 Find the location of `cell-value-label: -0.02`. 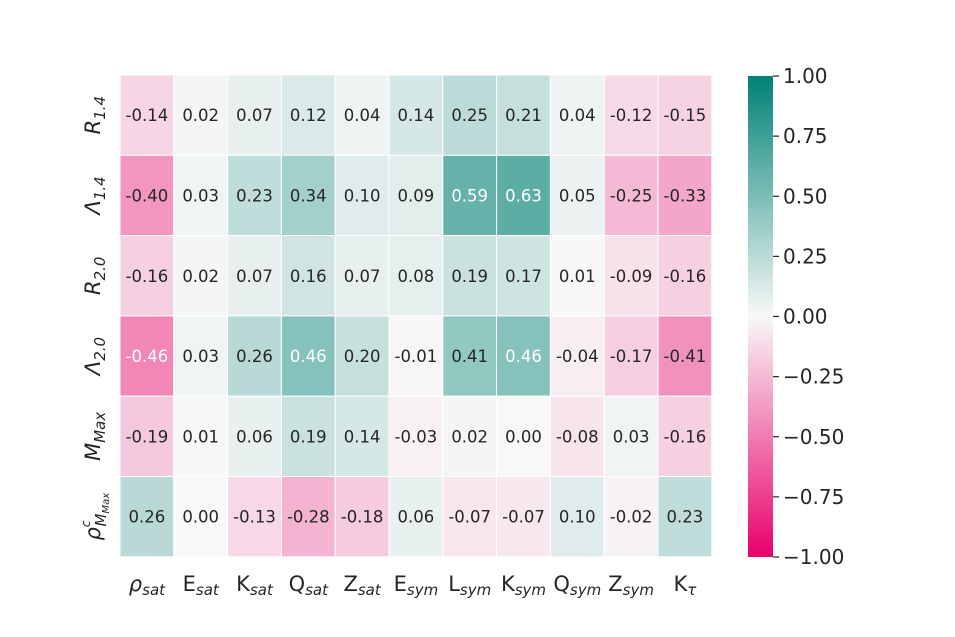

cell-value-label: -0.02 is located at coordinates (631, 517).